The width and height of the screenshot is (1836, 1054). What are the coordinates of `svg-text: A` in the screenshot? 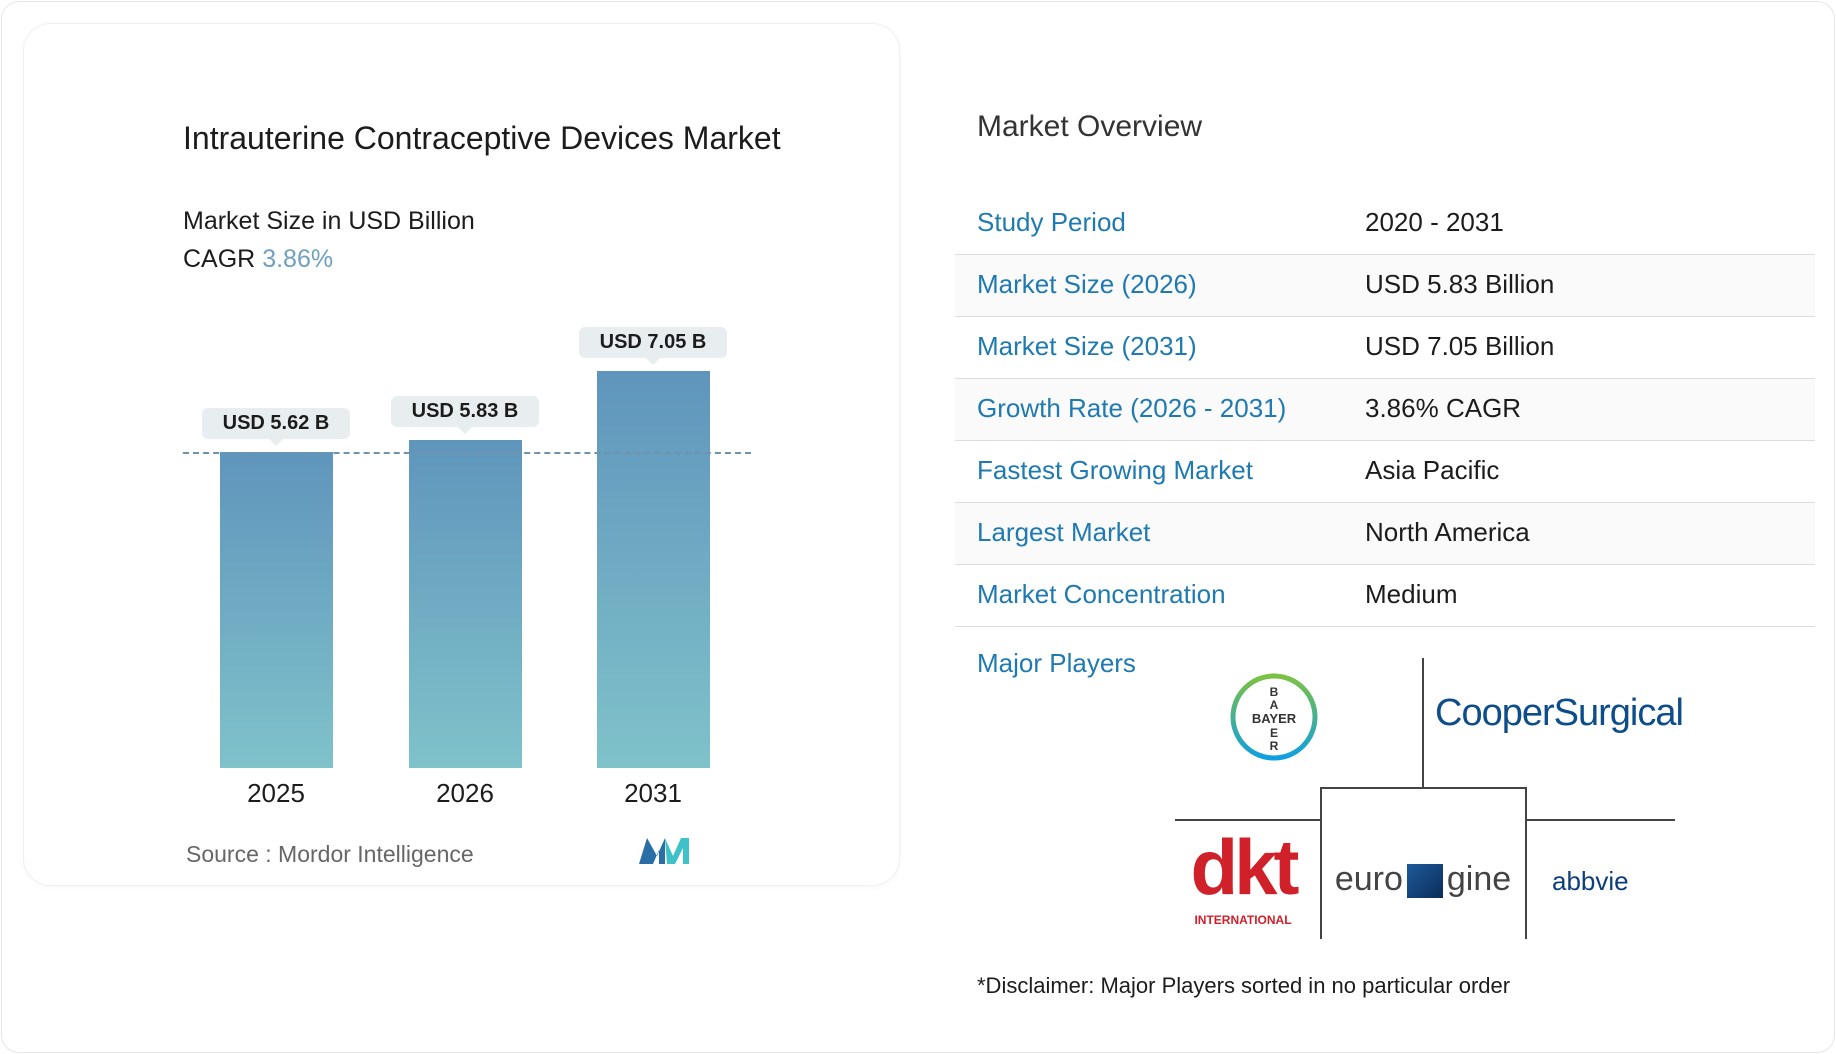 It's located at (1274, 705).